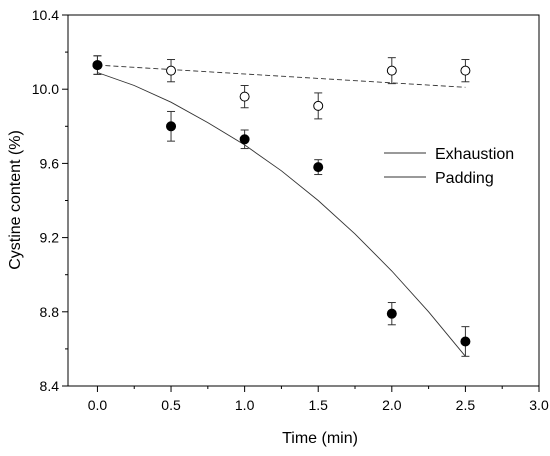  I want to click on y-tick-label: 9.2, so click(50, 238).